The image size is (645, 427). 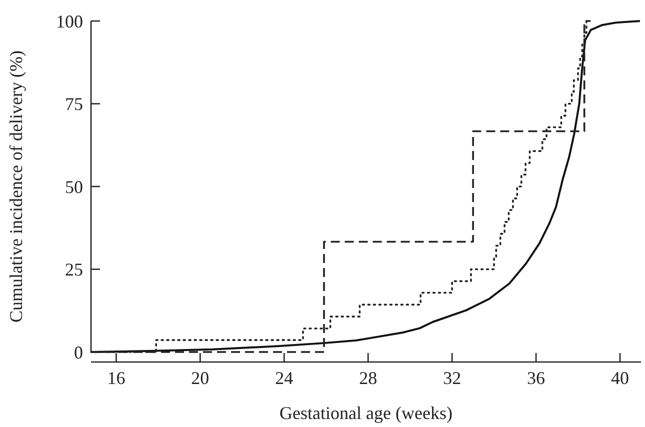 I want to click on x-tick-label: 28, so click(x=368, y=378).